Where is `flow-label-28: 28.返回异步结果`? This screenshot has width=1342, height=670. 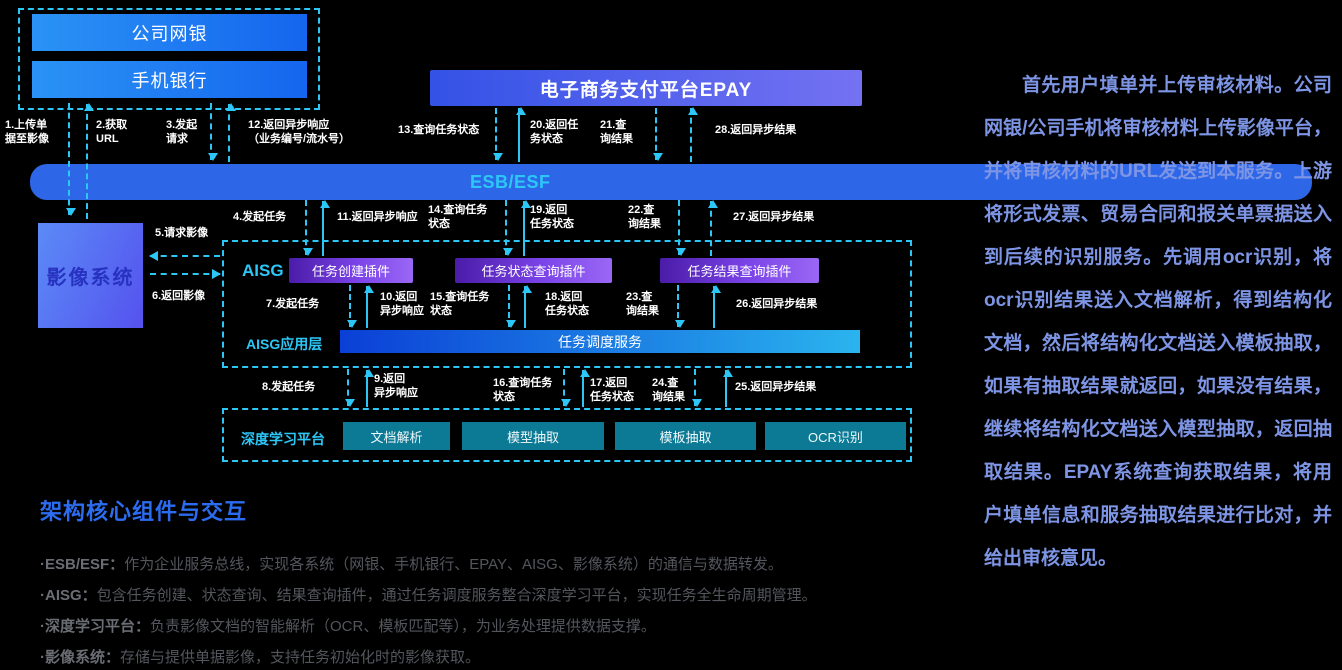 flow-label-28: 28.返回异步结果 is located at coordinates (756, 130).